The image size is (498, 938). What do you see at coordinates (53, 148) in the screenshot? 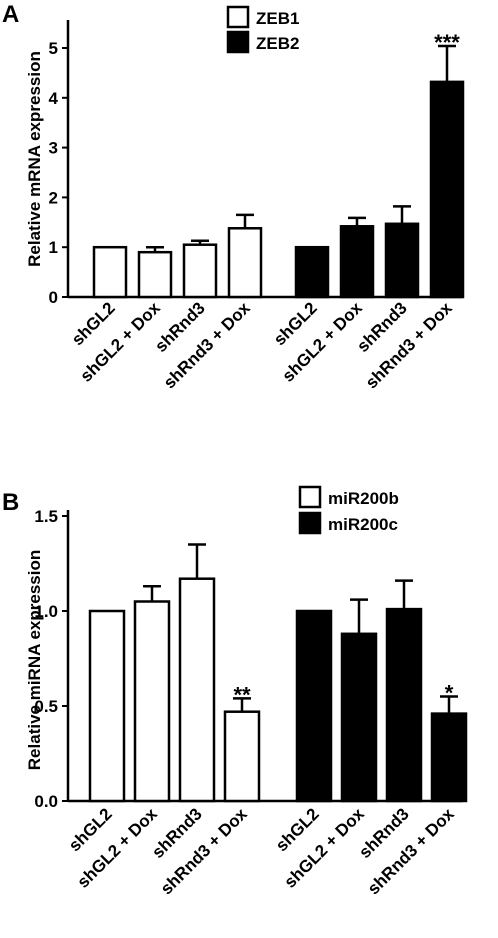
I see `y-tick-label: 3` at bounding box center [53, 148].